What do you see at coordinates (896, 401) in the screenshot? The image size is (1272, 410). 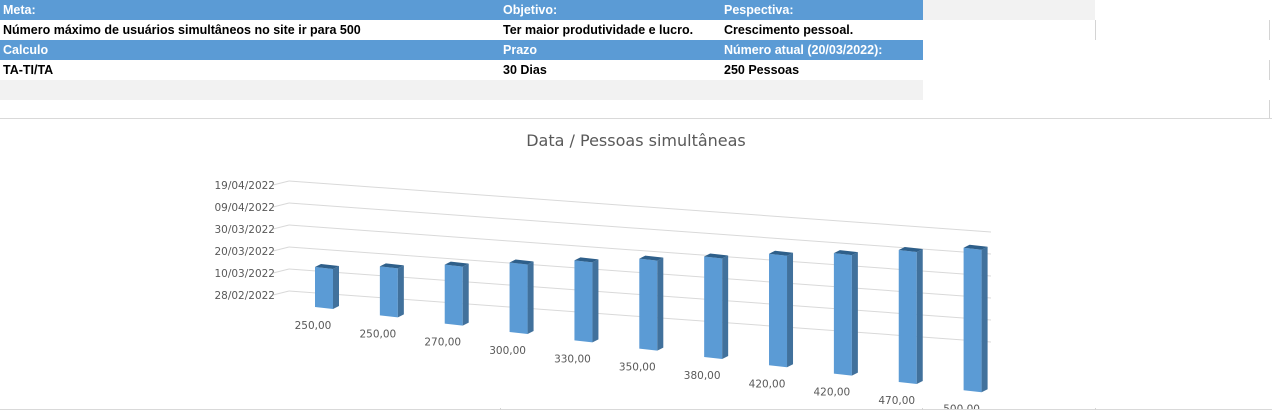 I see `x-tick-label: 470,00` at bounding box center [896, 401].